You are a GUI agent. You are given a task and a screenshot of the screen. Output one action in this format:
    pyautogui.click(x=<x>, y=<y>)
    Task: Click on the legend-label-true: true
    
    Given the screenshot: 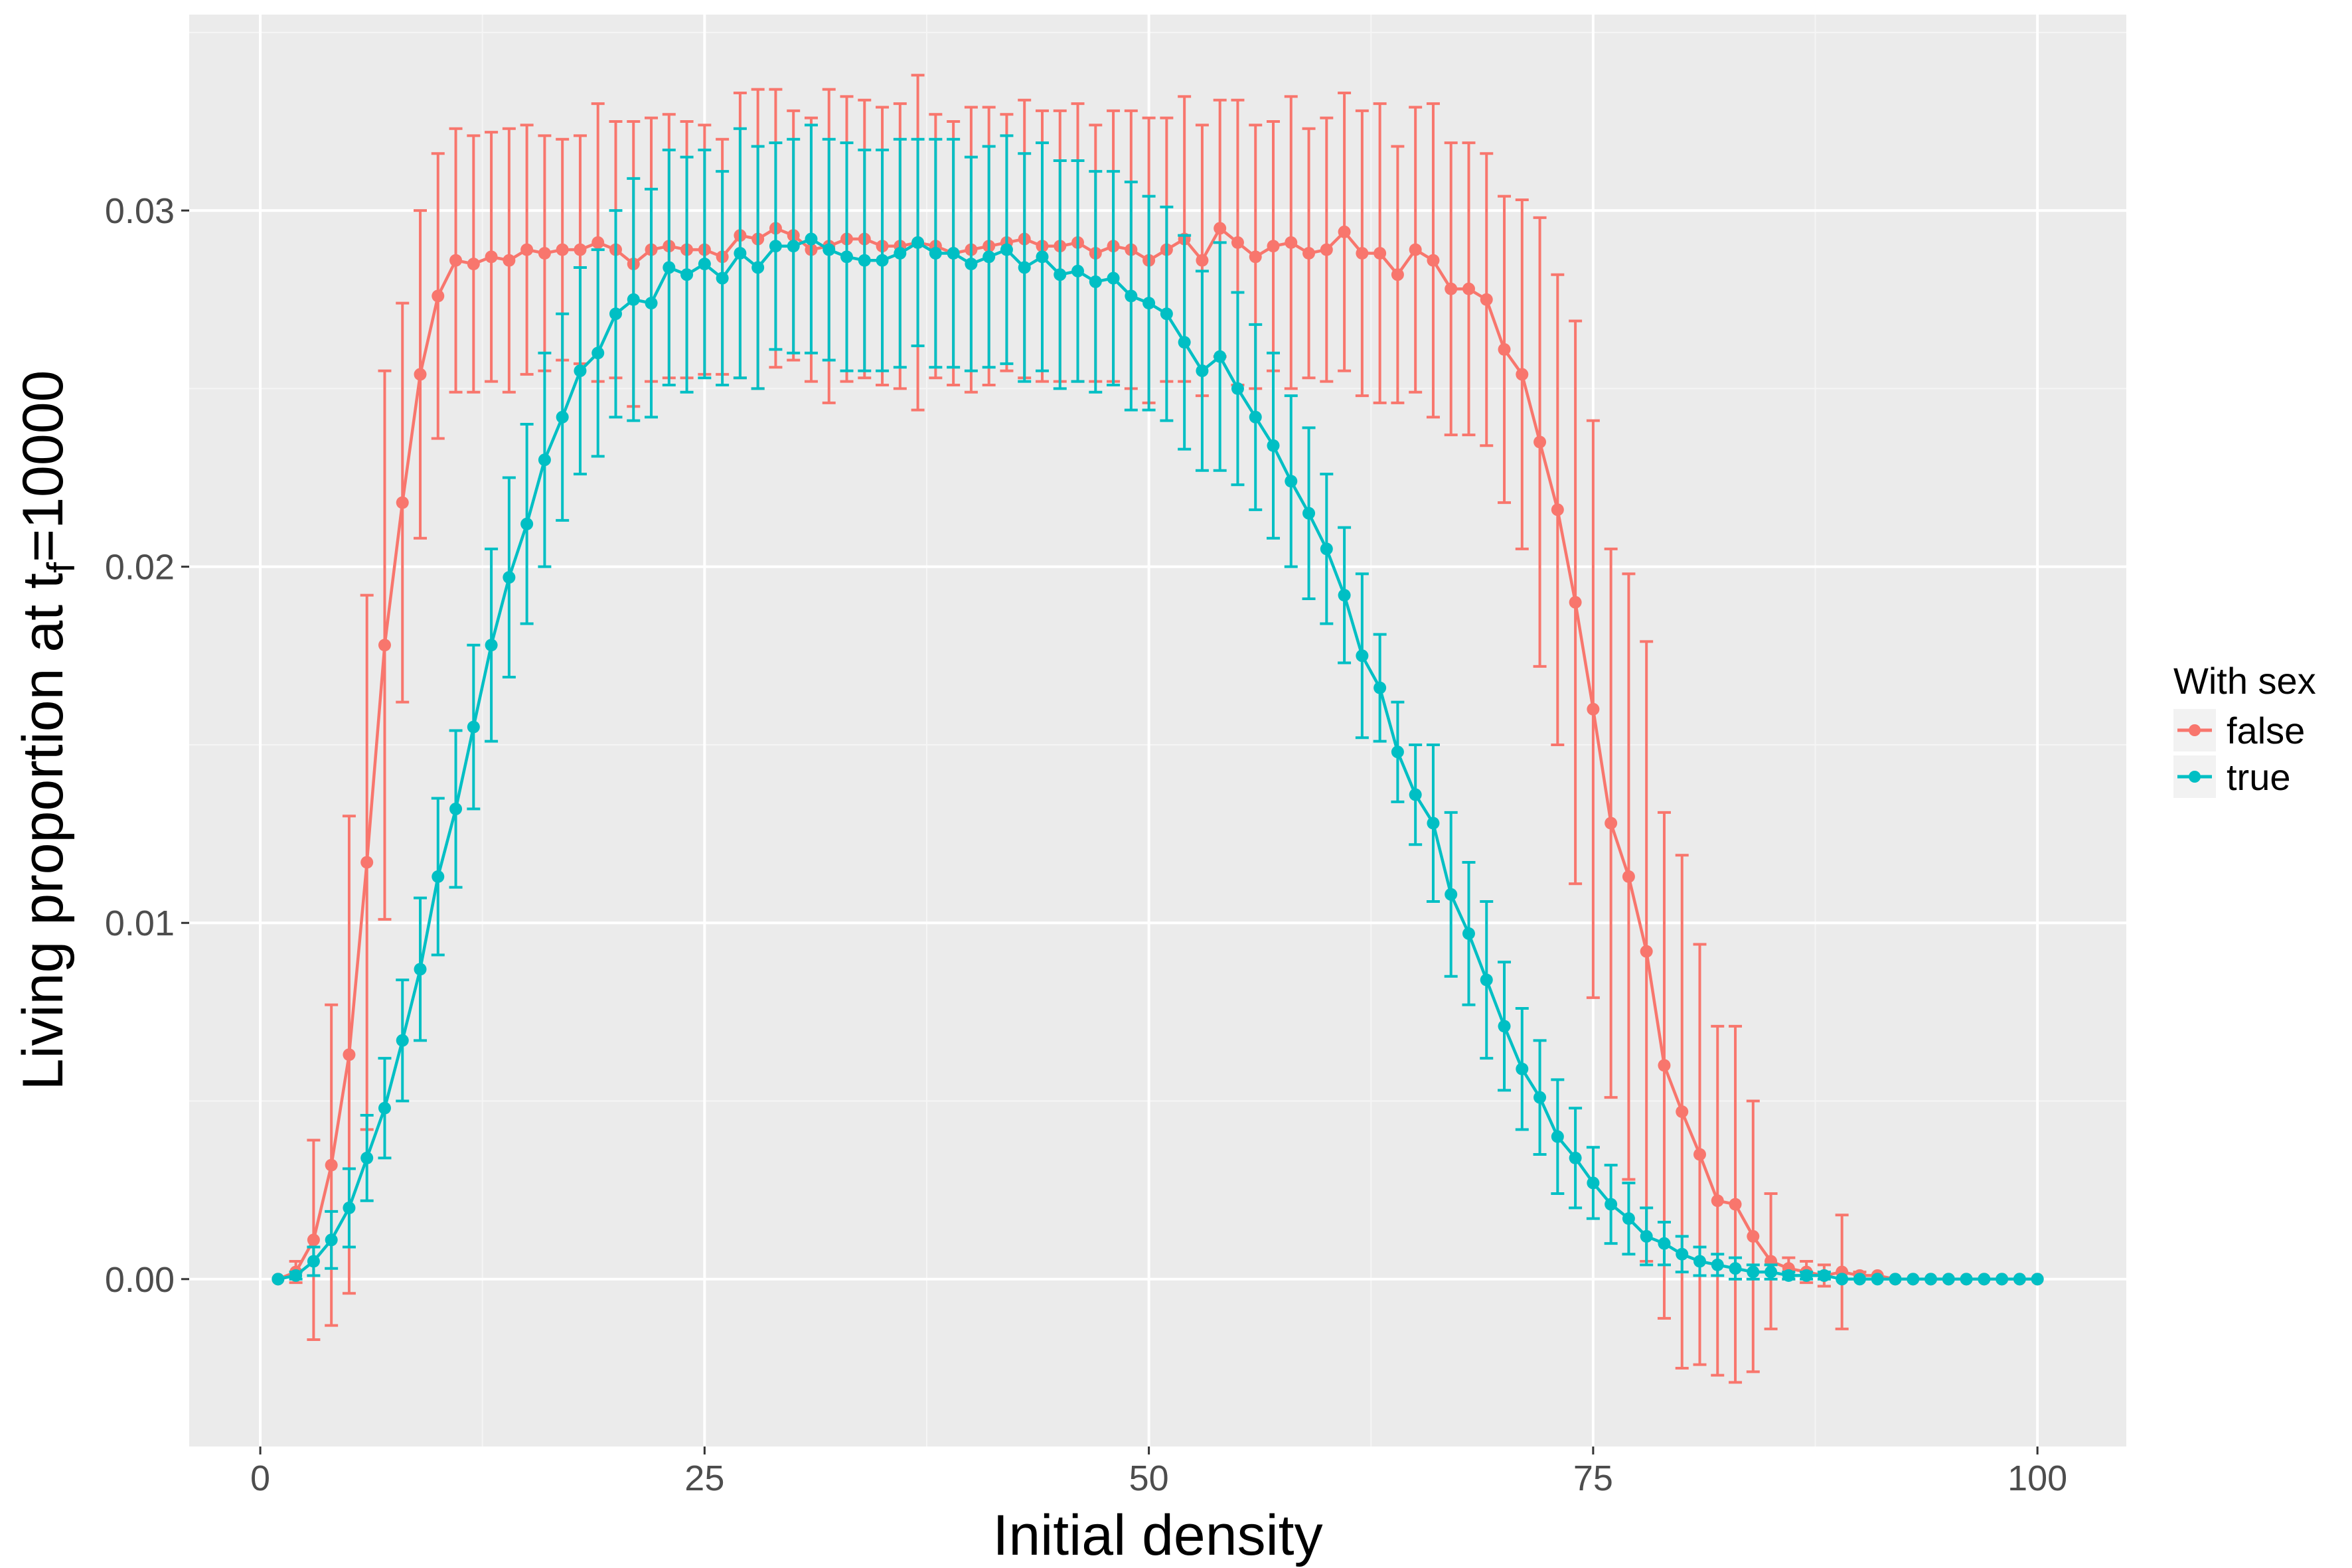 What is the action you would take?
    pyautogui.click(x=2259, y=777)
    